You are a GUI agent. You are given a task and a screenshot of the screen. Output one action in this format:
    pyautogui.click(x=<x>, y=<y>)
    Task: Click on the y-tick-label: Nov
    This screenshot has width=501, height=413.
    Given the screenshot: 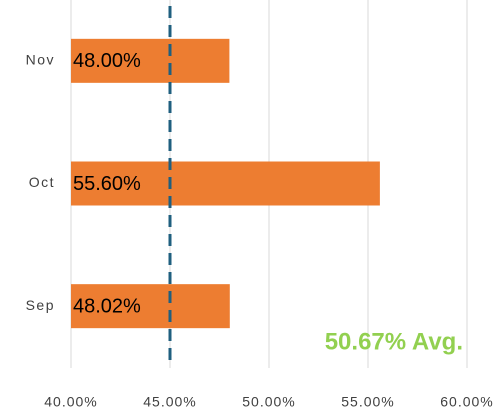 What is the action you would take?
    pyautogui.click(x=40, y=60)
    